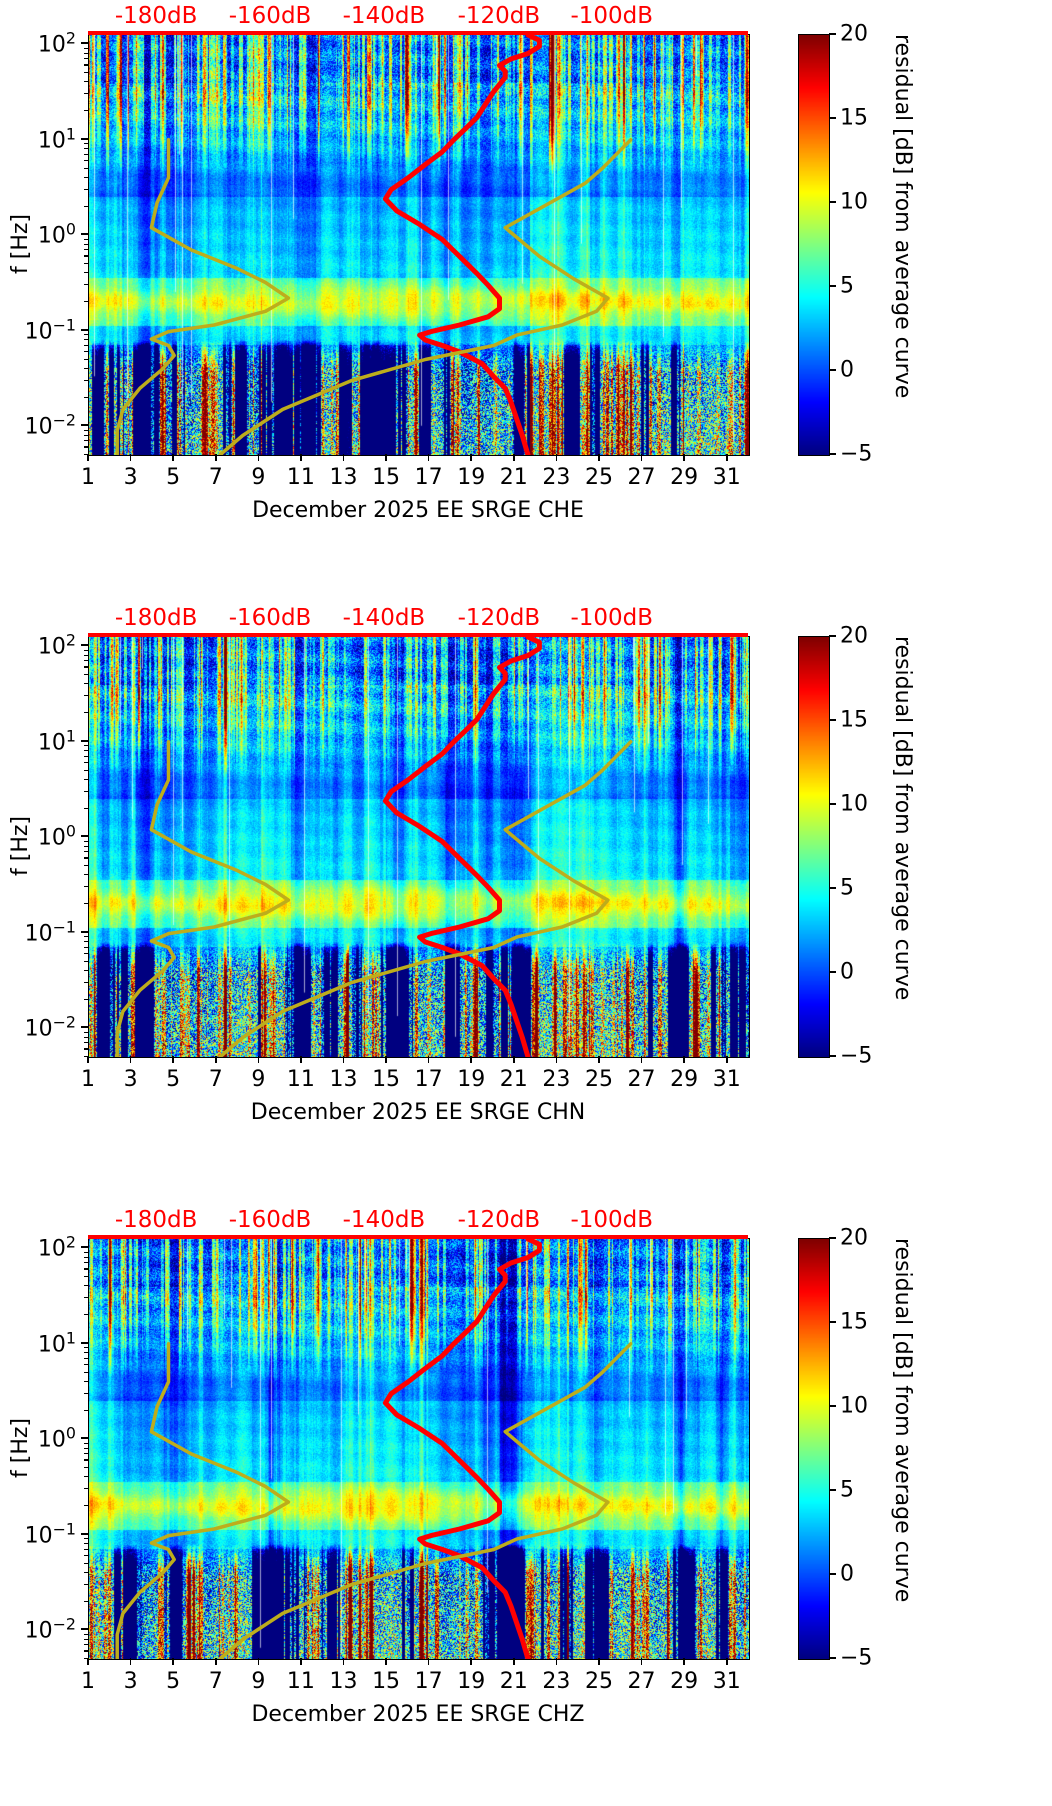 This screenshot has width=1052, height=1806. Describe the element at coordinates (386, 1079) in the screenshot. I see `x-tick-label: 15` at that location.